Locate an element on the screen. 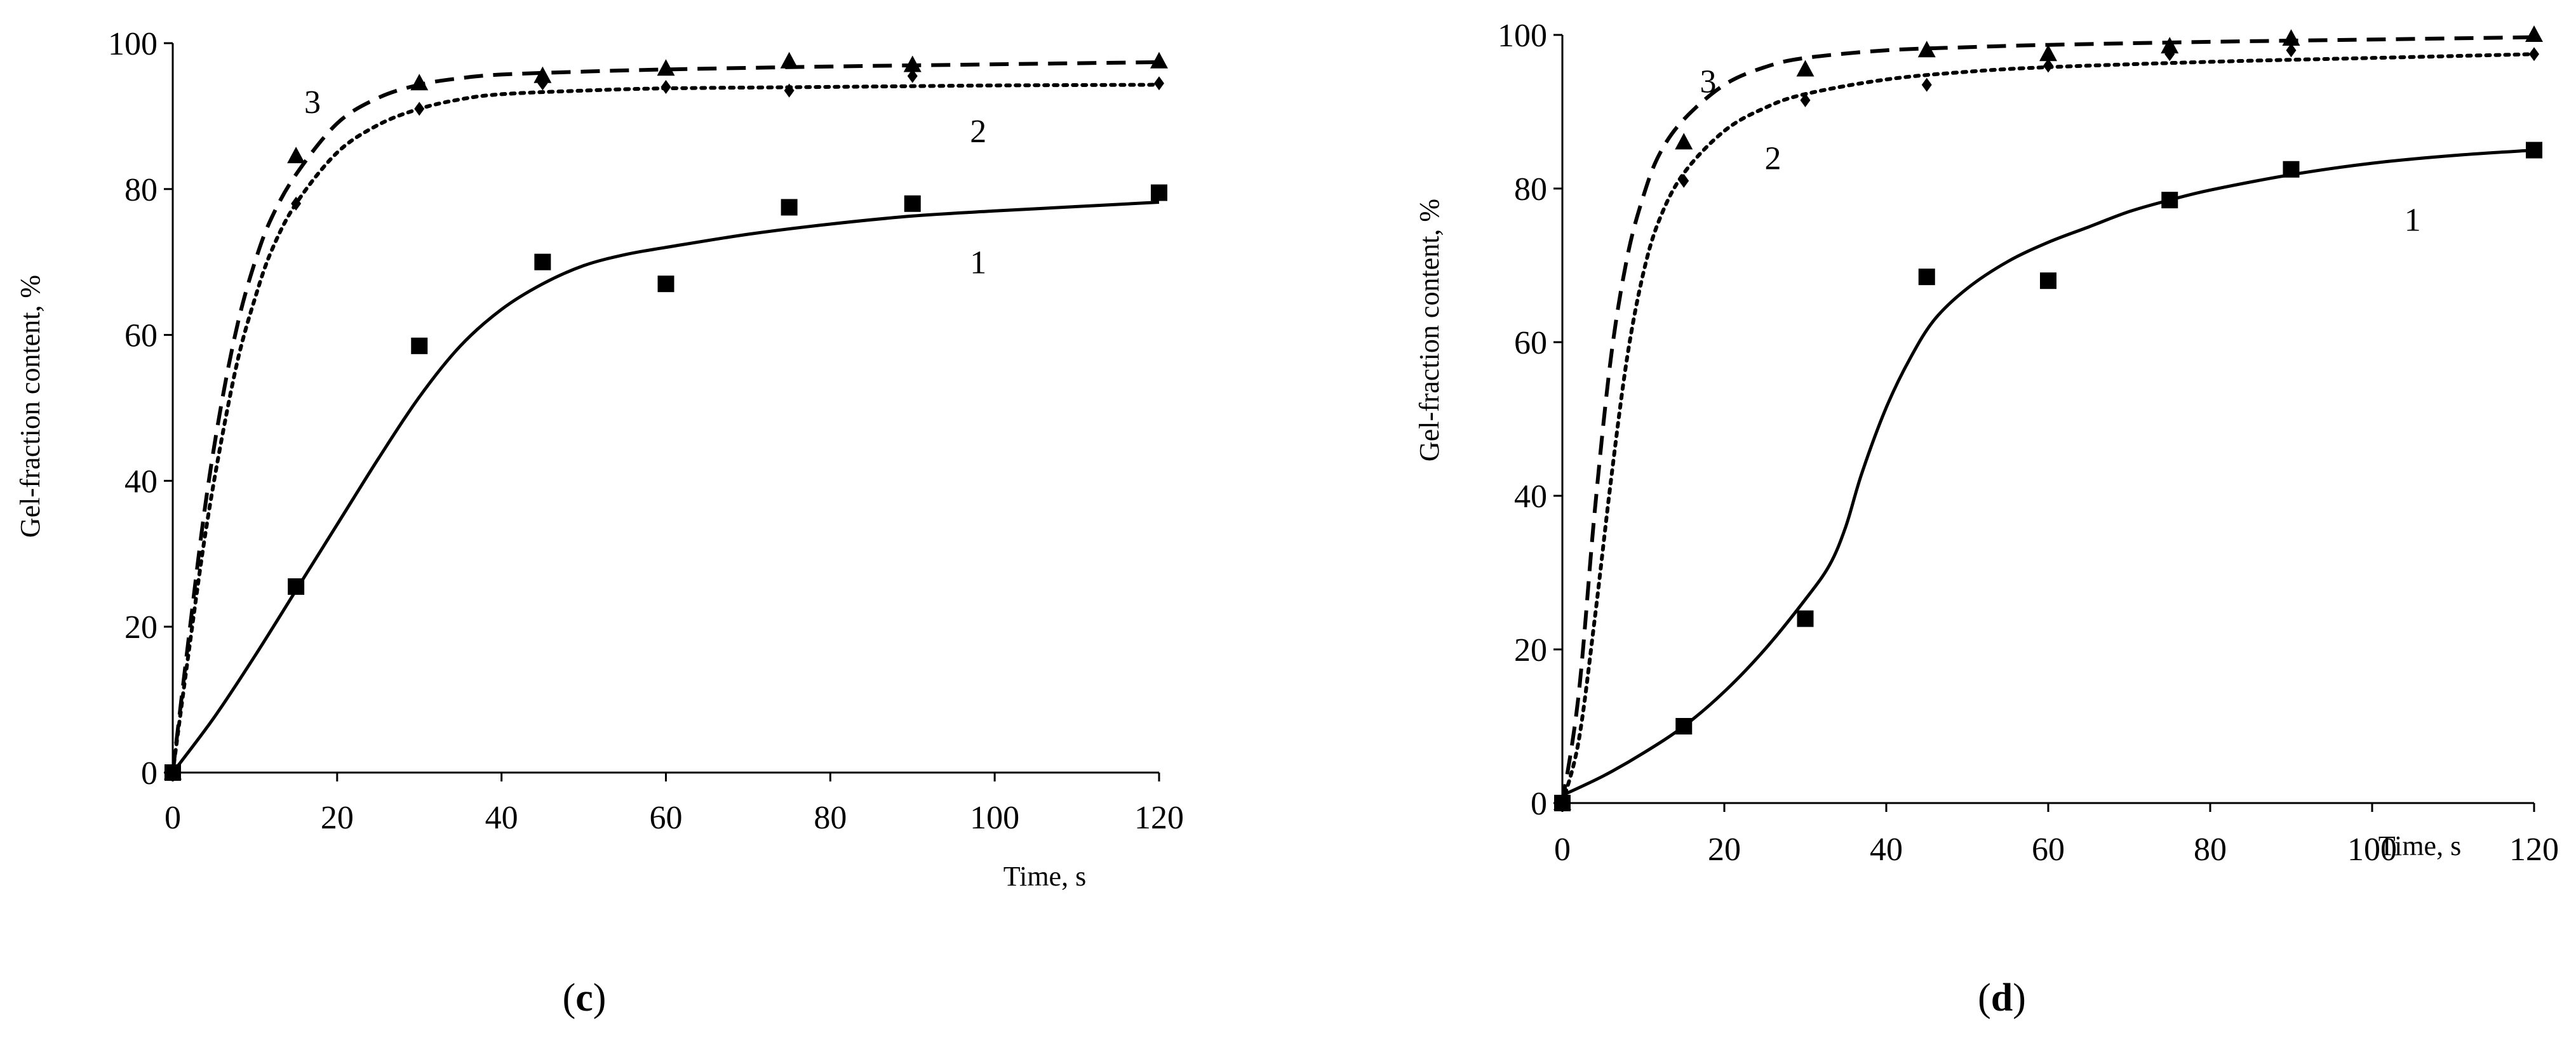 Image resolution: width=2576 pixels, height=1043 pixels. chart-c-ytick-label-20: 20 is located at coordinates (141, 627).